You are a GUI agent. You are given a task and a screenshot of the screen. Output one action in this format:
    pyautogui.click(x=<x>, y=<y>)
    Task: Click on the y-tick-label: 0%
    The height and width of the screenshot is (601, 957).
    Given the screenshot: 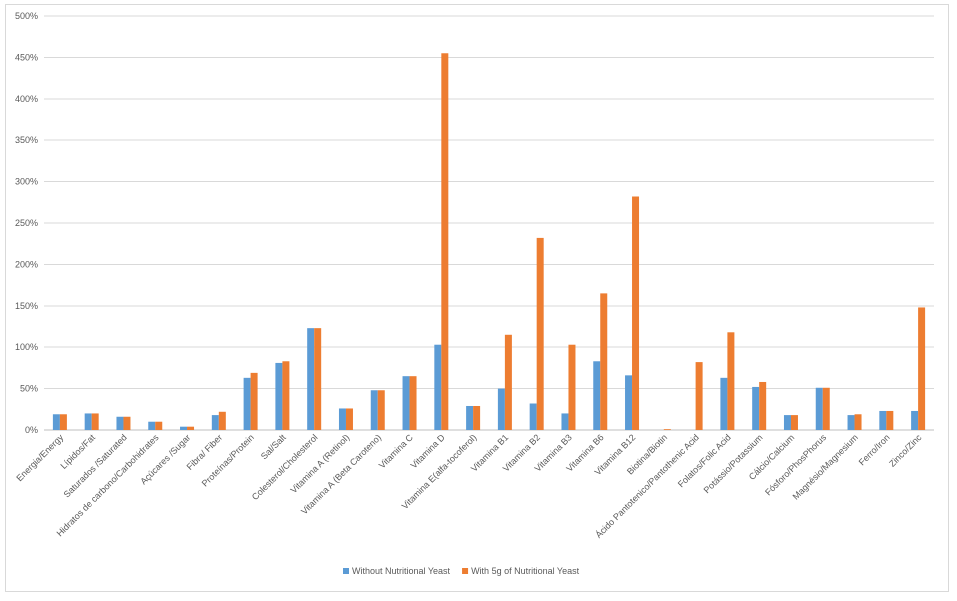 What is the action you would take?
    pyautogui.click(x=31, y=430)
    